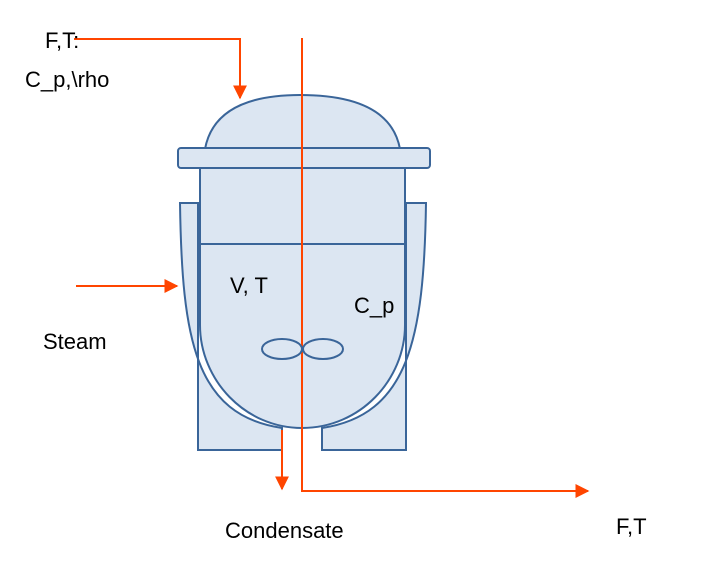  Describe the element at coordinates (230, 326) in the screenshot. I see `steam-jacket` at that location.